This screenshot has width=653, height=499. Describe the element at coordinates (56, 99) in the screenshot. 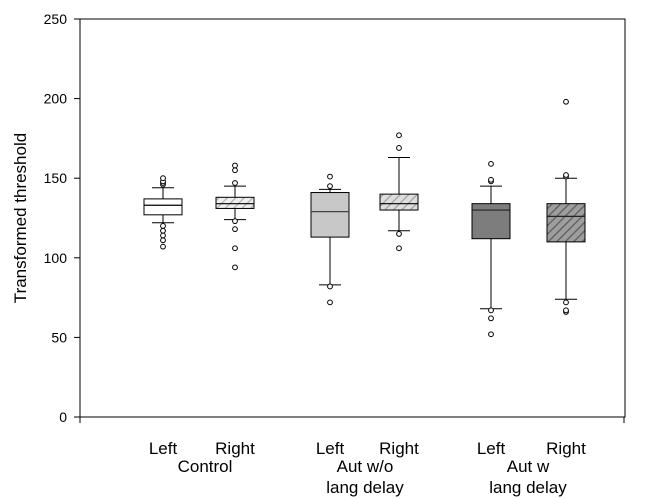

I see `y-tick-label: 200` at that location.